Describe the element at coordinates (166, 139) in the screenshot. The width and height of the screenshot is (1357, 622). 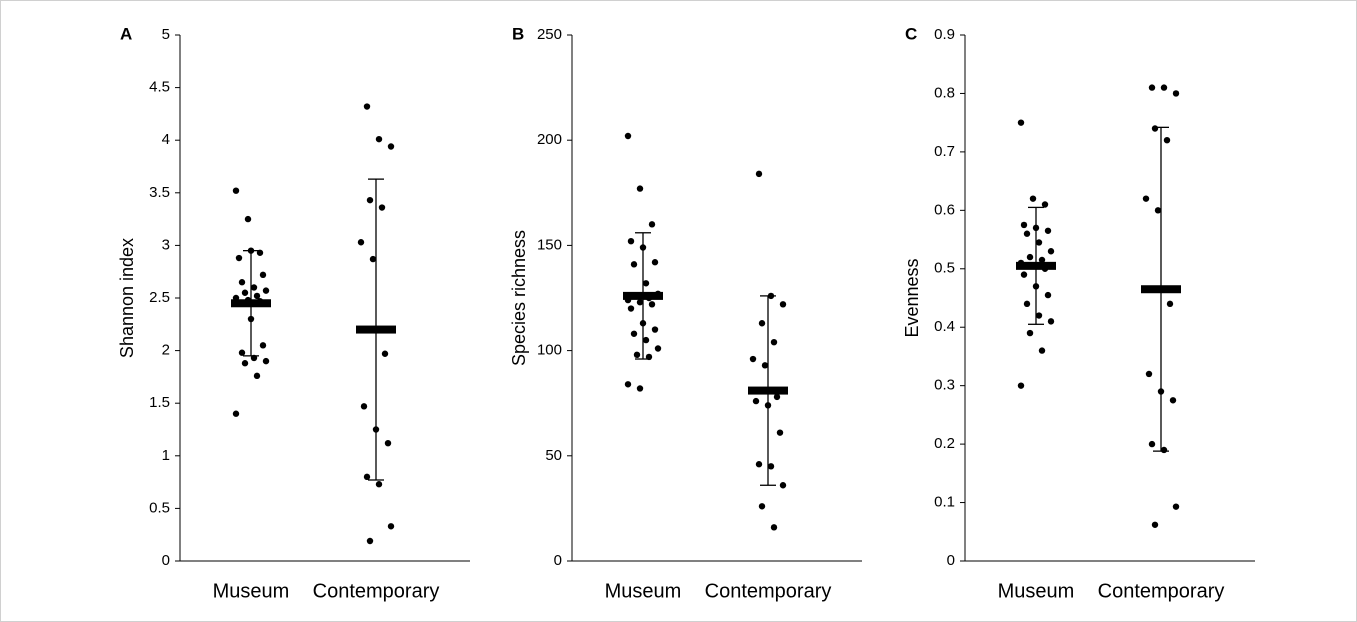
I see `y-tick-label: 4` at that location.